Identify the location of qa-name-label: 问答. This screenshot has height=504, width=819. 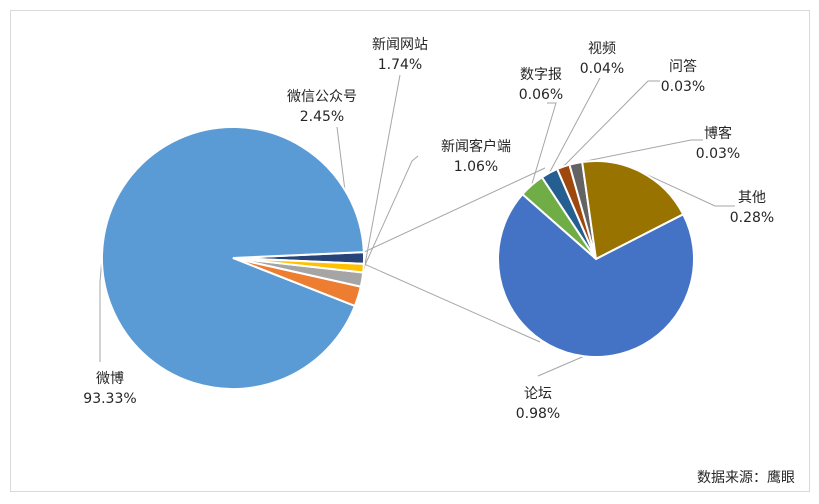
(683, 66).